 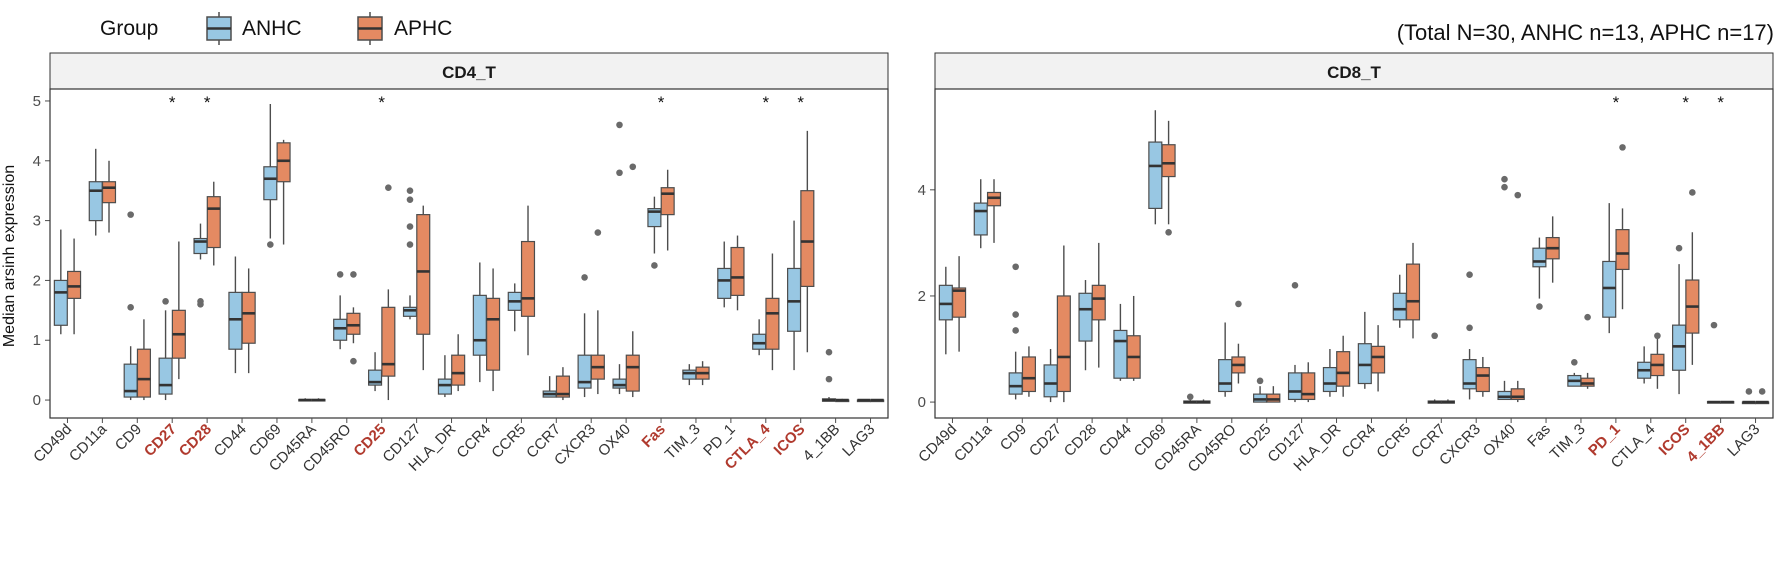 What do you see at coordinates (614, 440) in the screenshot?
I see `panel-cd4-t-category-label-ox40: OX40` at bounding box center [614, 440].